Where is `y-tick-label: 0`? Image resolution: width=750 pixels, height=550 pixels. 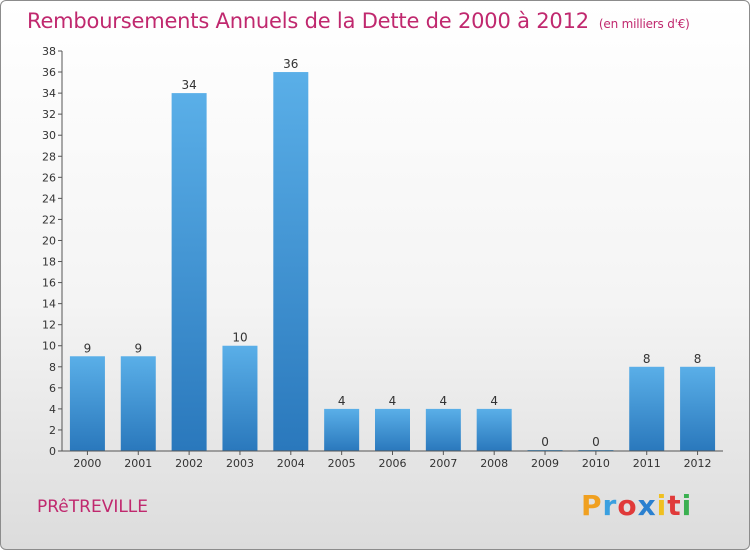
y-tick-label: 0 is located at coordinates (52, 451).